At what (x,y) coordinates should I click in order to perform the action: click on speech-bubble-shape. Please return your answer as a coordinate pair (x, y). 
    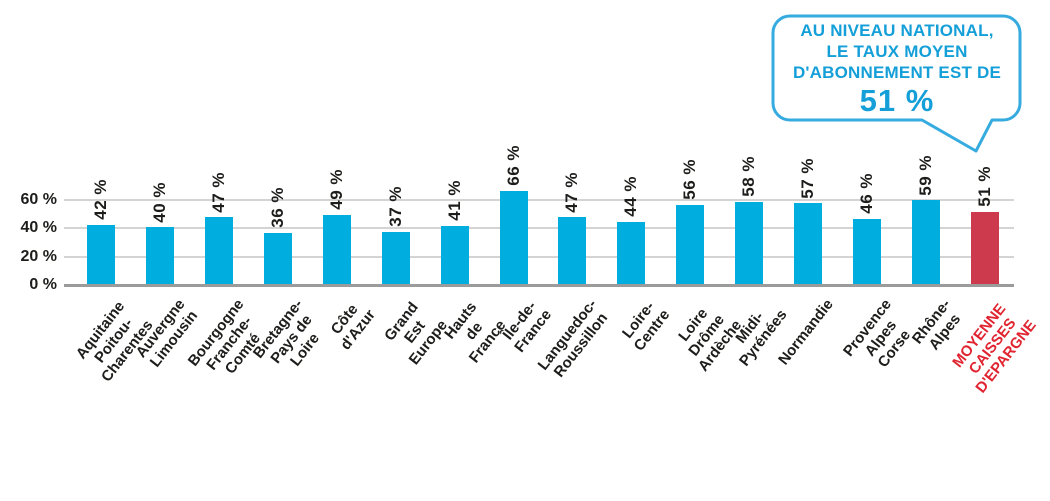
    Looking at the image, I should click on (896, 83).